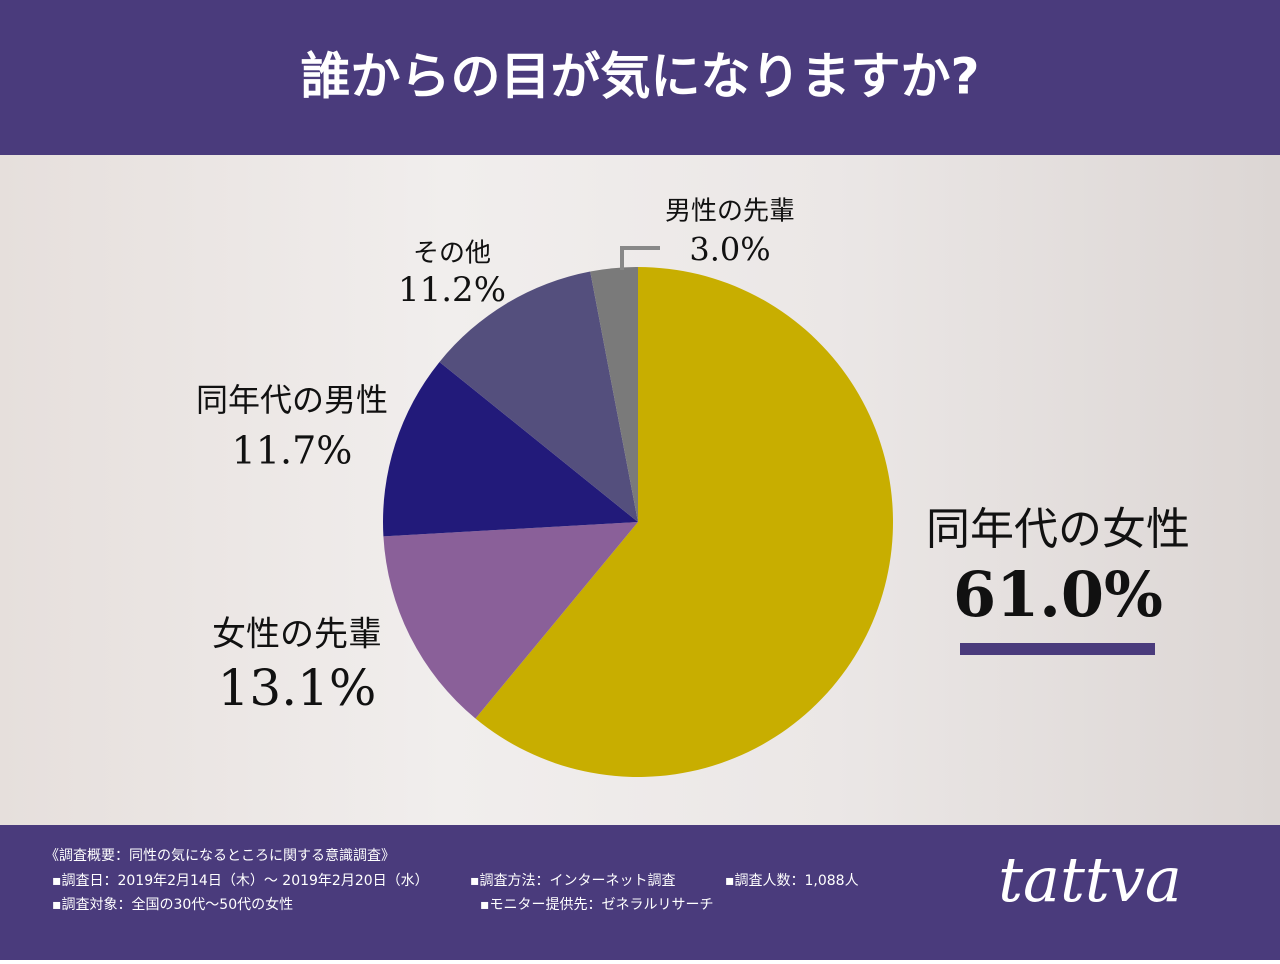 The height and width of the screenshot is (964, 1280). Describe the element at coordinates (292, 451) in the screenshot. I see `value-label: 11.7%` at that location.